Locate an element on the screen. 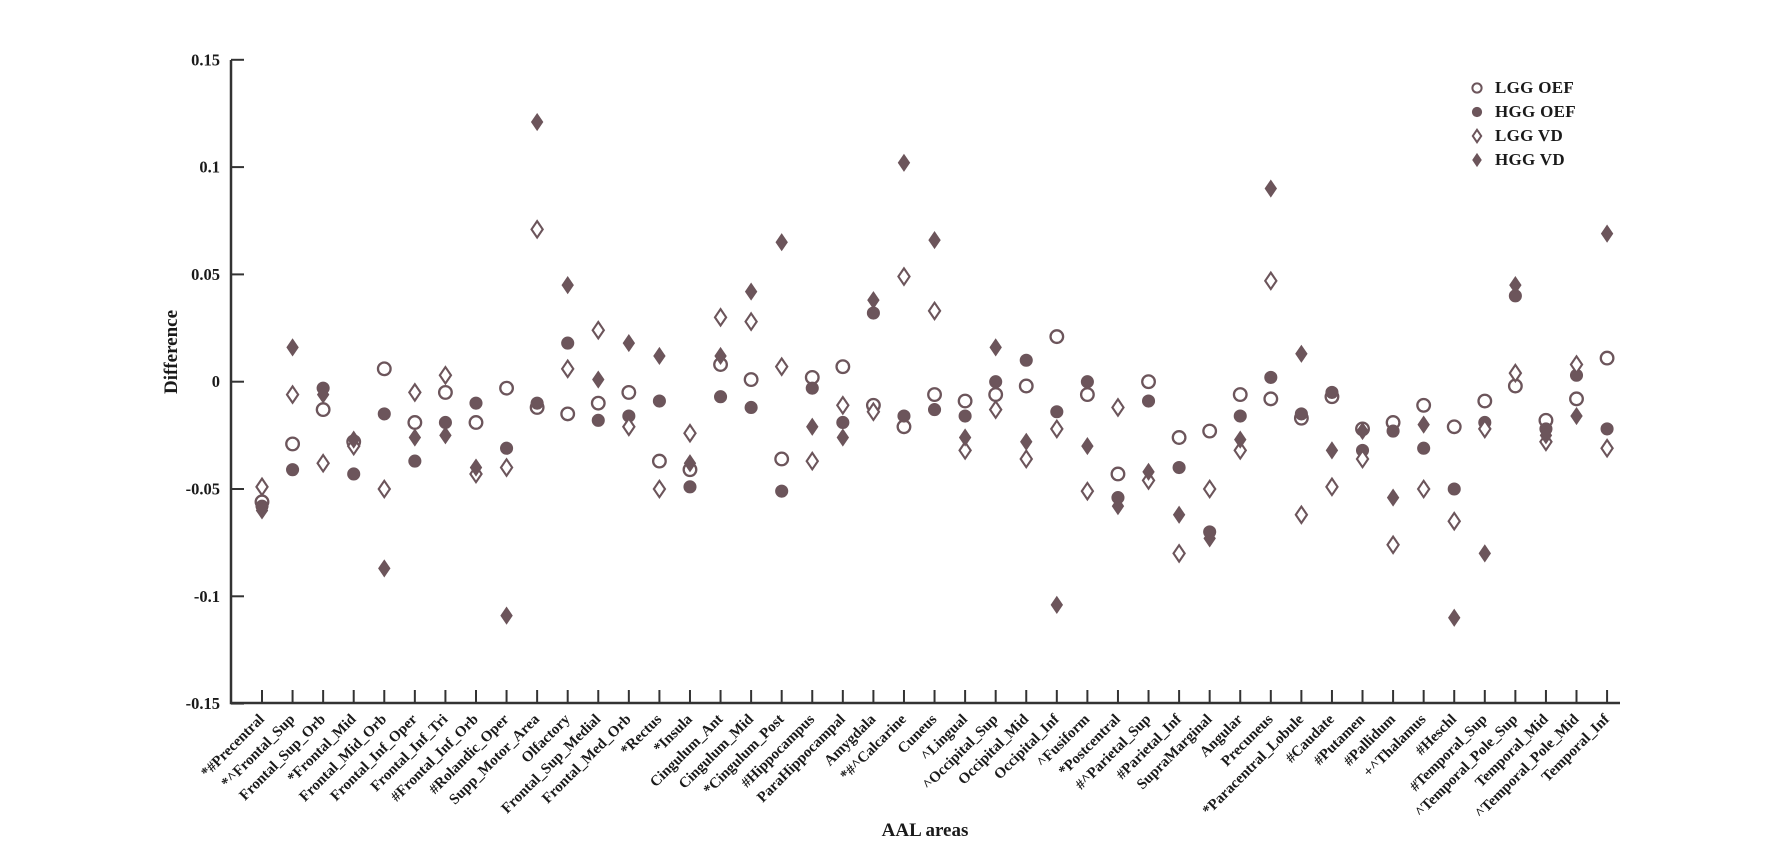  legend-label: LGG VD is located at coordinates (1529, 135).